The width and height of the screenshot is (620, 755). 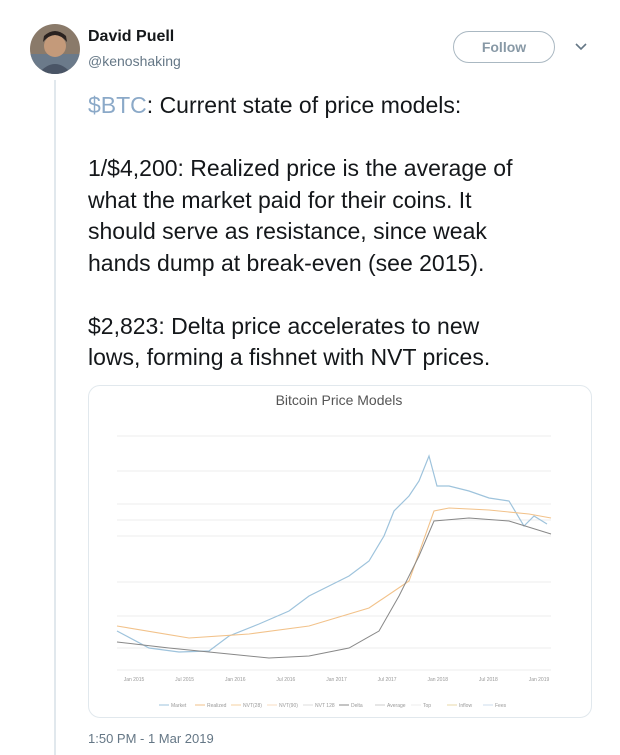 I want to click on timestamp: 1:50 PM - 1 Mar 2019, so click(x=151, y=738).